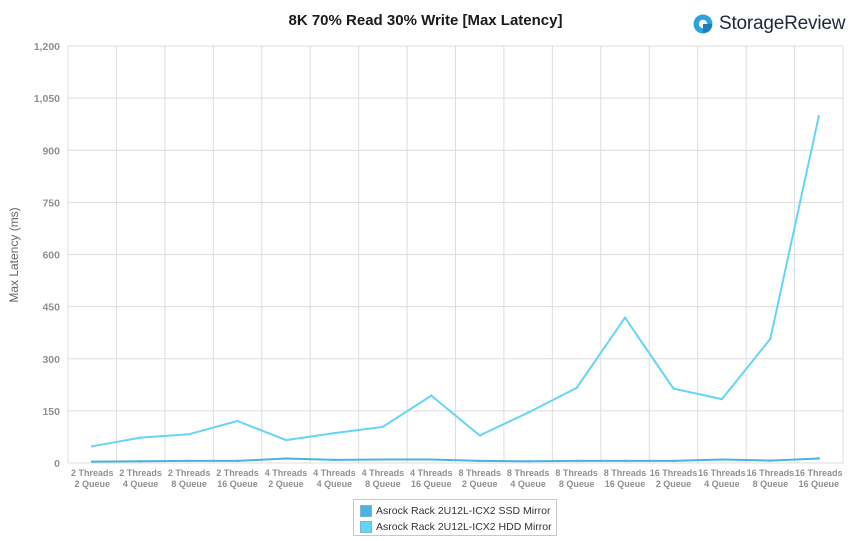 This screenshot has height=541, width=851. What do you see at coordinates (237, 478) in the screenshot?
I see `x-tick-label: 2 Threads 16 Queue` at bounding box center [237, 478].